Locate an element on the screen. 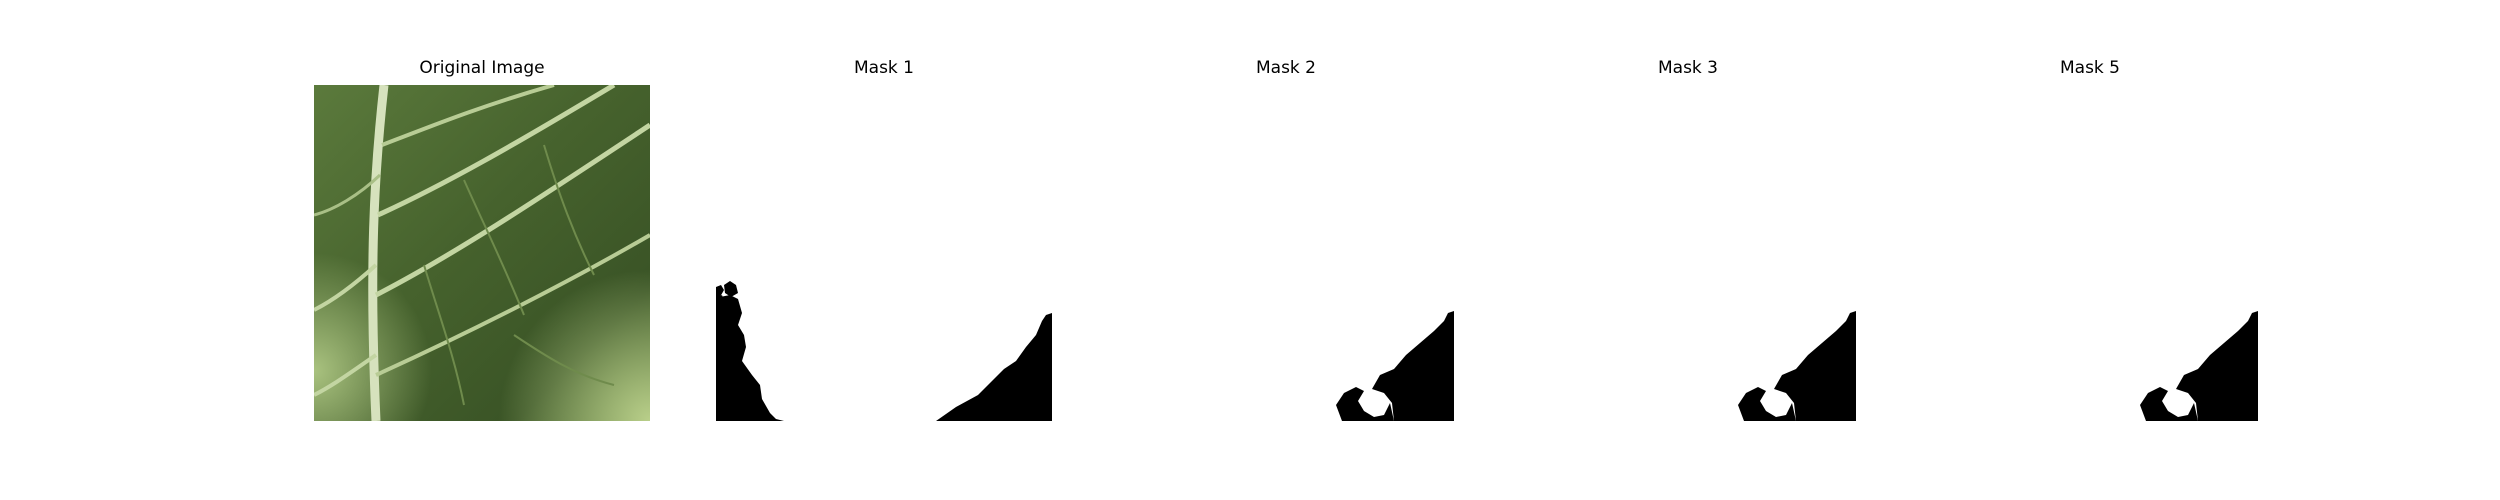  mask-5-panel: Mask 5 is located at coordinates (2090, 250).